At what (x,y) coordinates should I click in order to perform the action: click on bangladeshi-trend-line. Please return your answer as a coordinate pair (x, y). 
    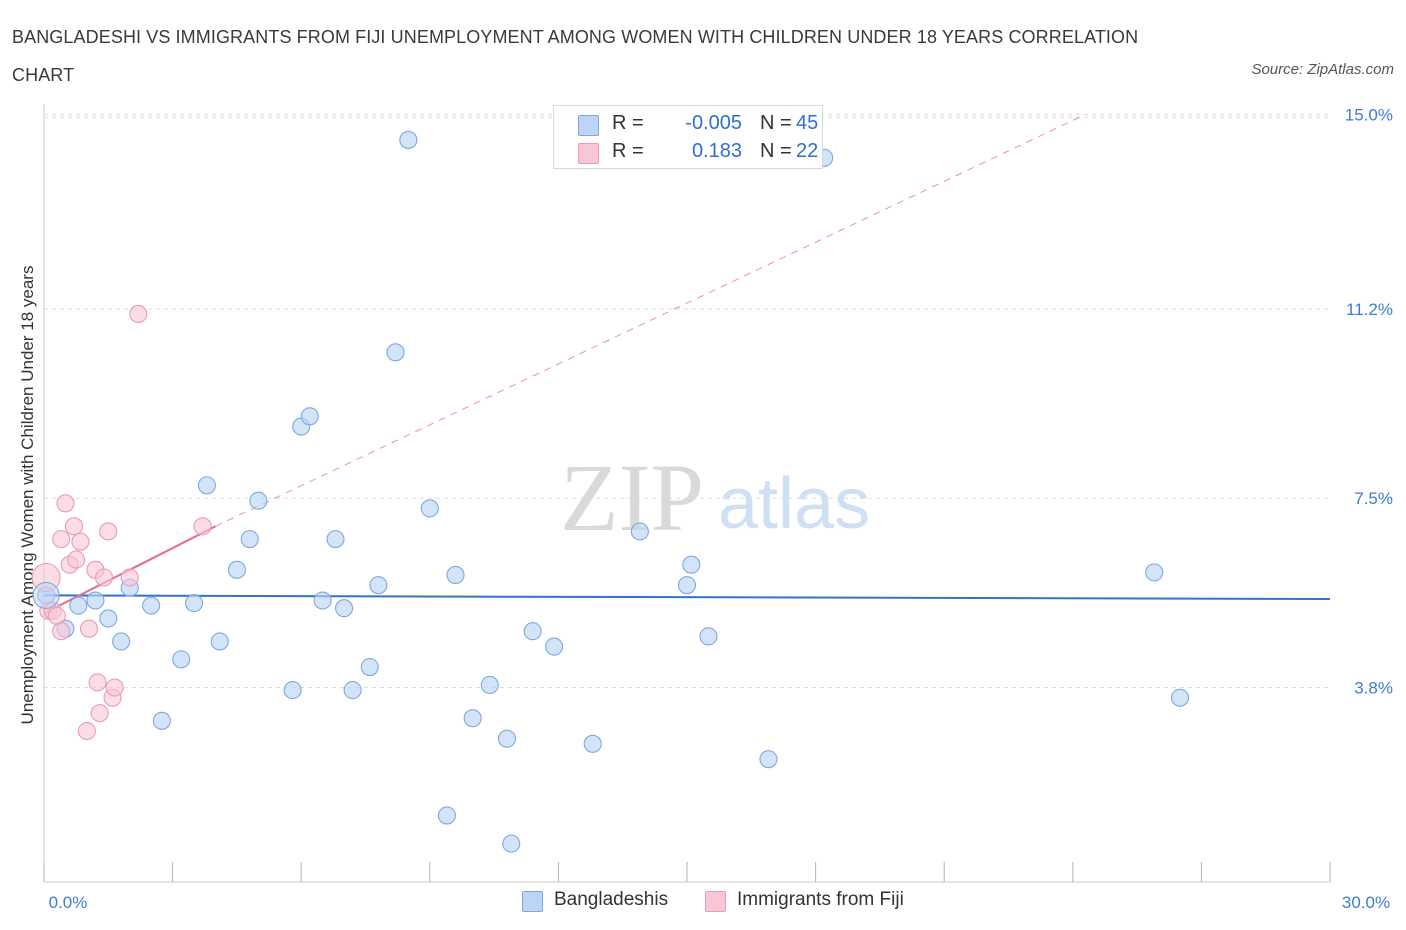
    Looking at the image, I should click on (687, 597).